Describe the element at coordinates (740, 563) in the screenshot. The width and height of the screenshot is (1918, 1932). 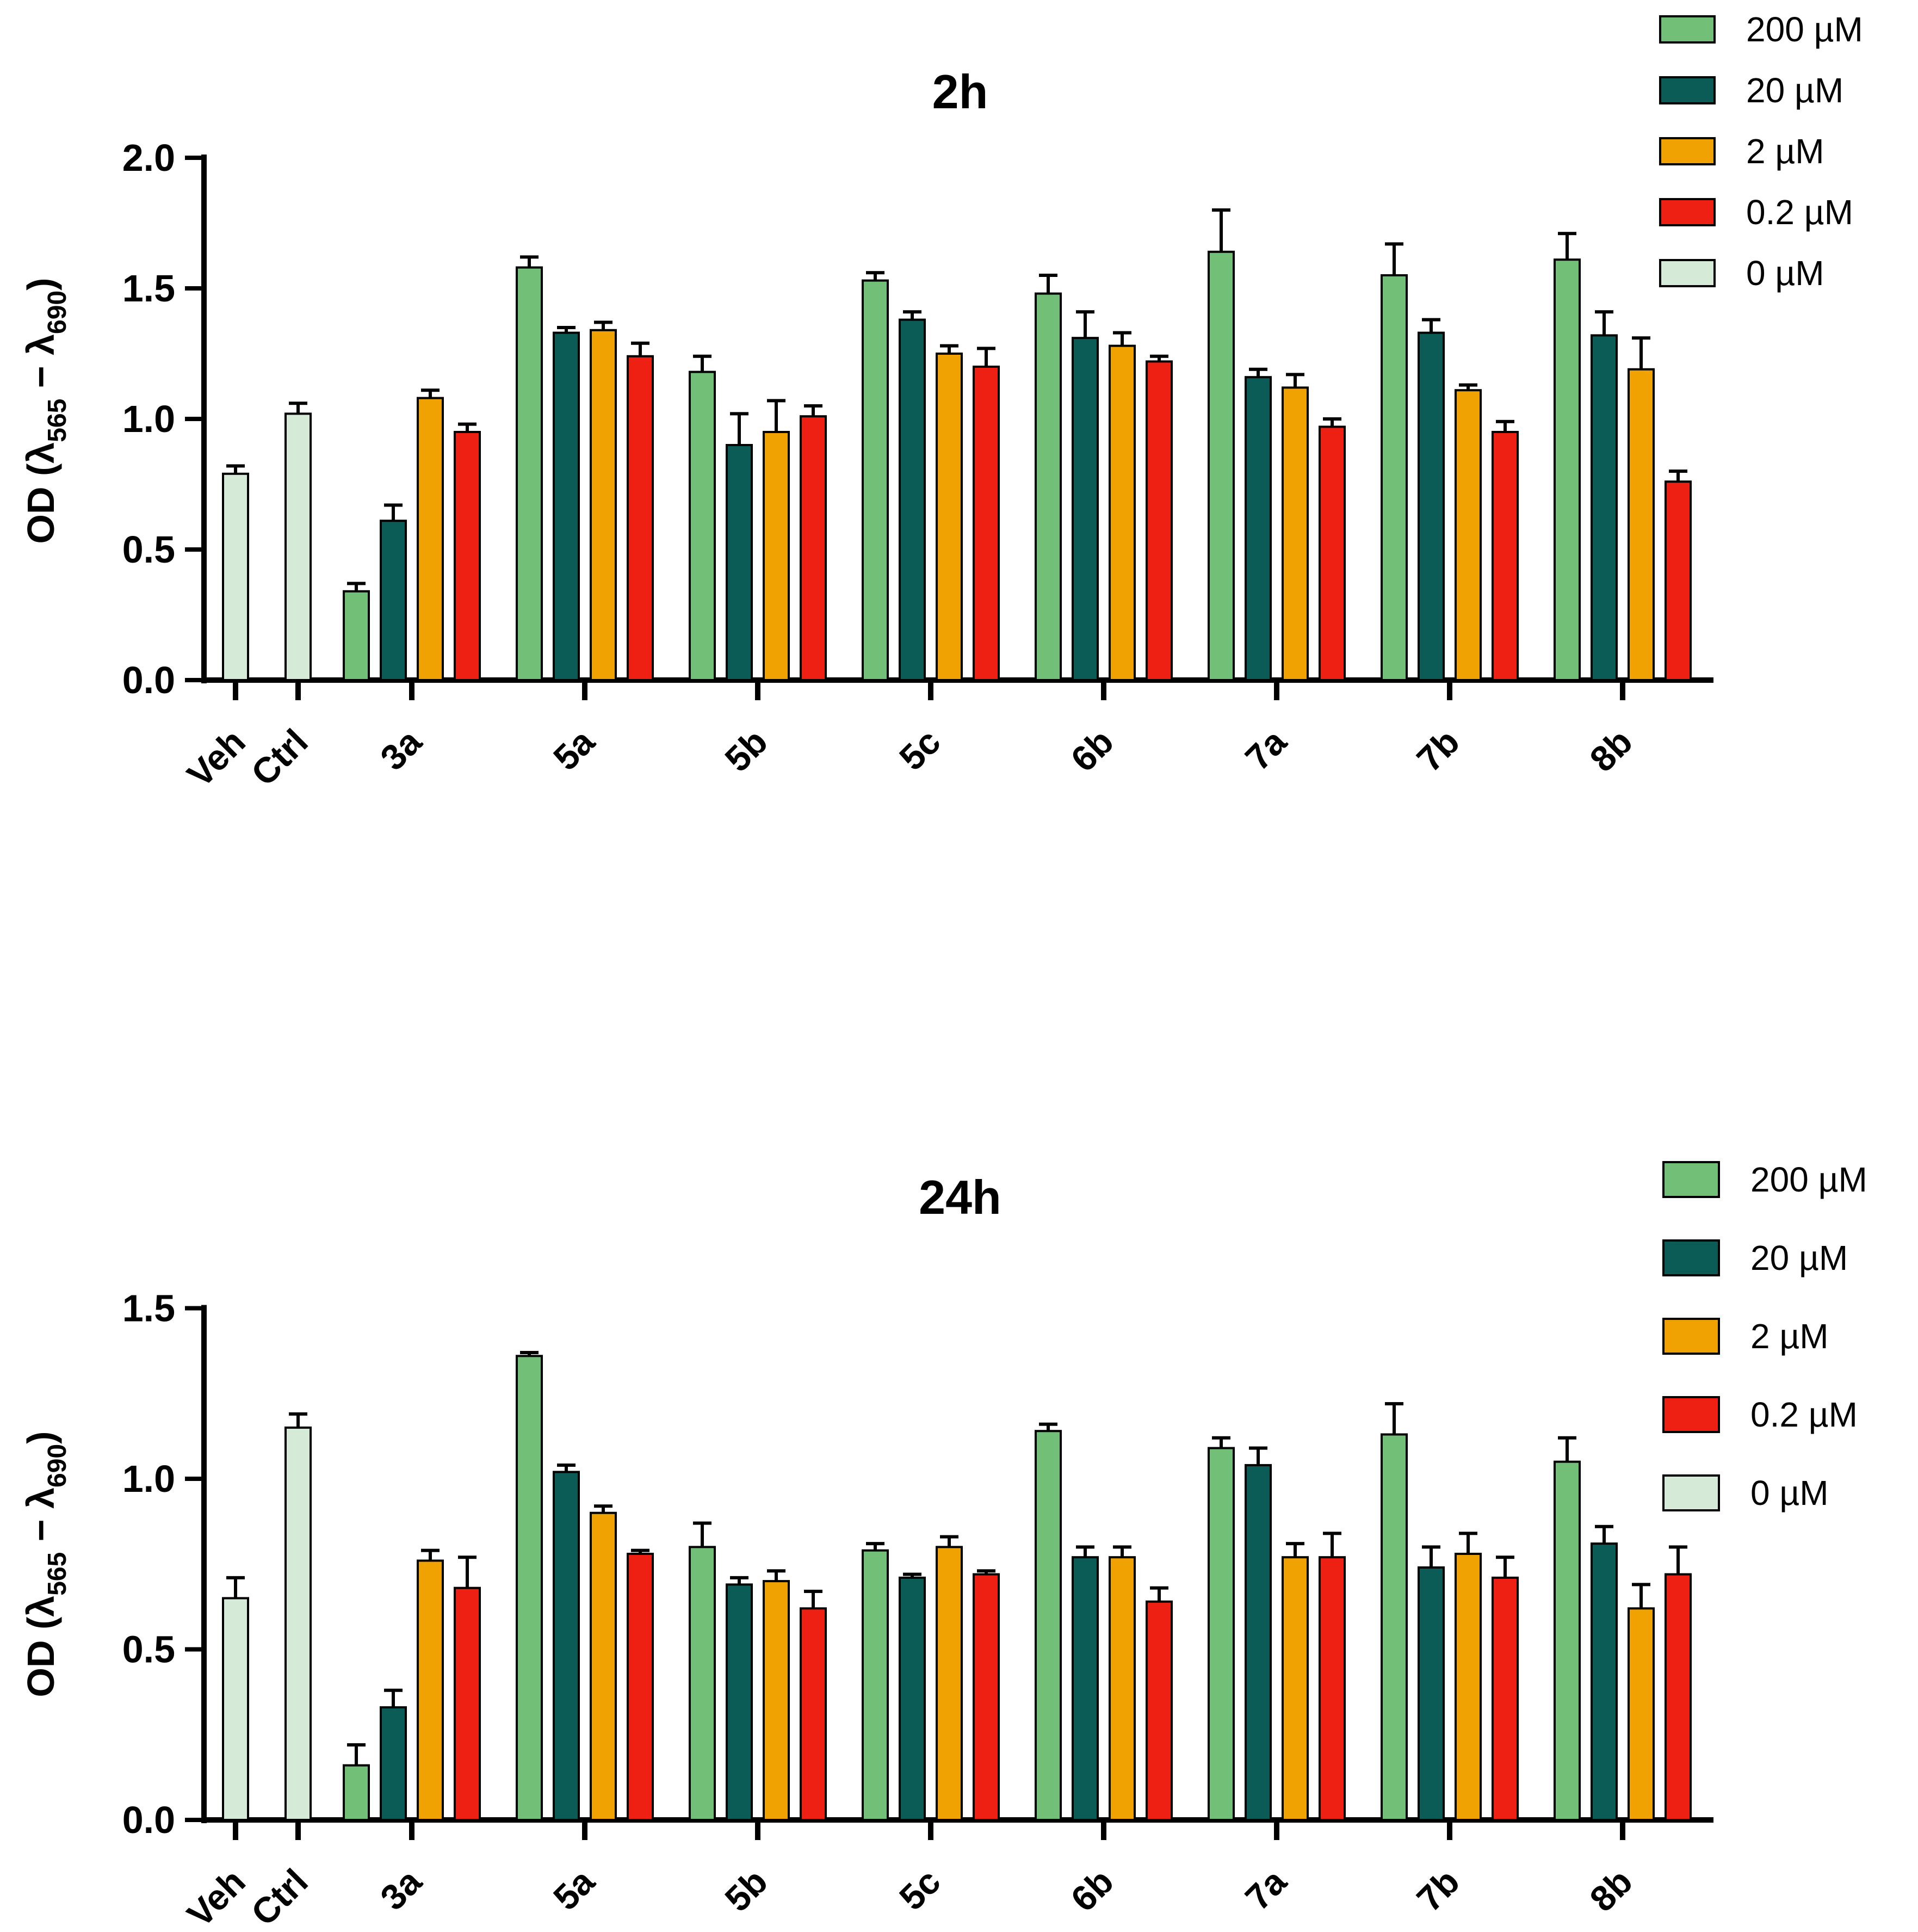
I see `bar-5b-20 µM` at that location.